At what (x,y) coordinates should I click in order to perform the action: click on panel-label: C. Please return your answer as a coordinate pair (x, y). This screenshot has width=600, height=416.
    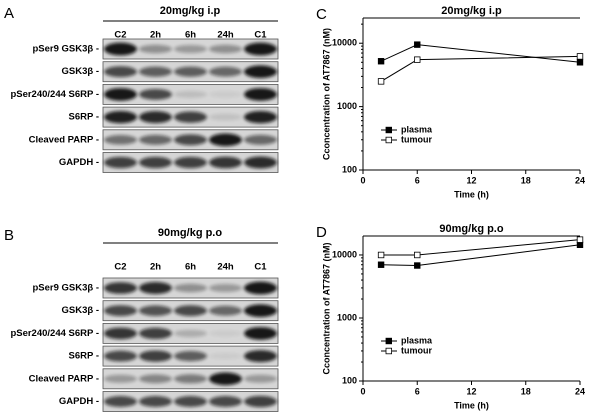
    Looking at the image, I should click on (321, 14).